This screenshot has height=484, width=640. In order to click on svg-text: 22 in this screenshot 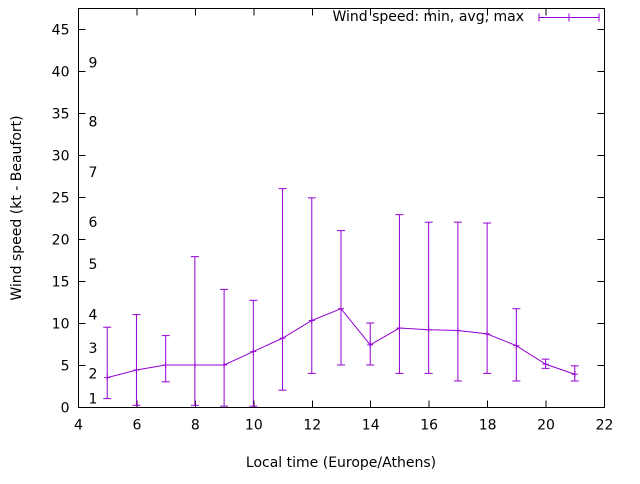, I will do `click(605, 426)`.